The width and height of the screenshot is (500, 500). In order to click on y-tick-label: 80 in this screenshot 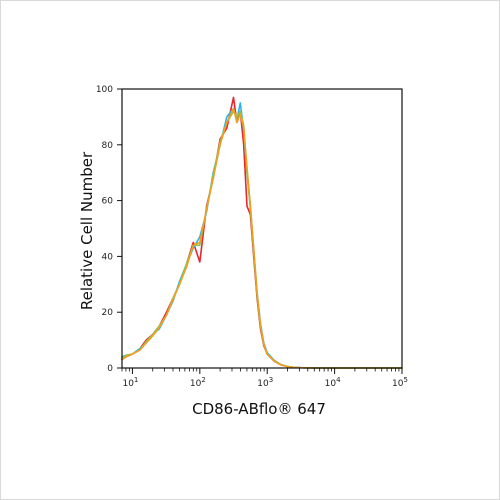, I will do `click(108, 146)`.